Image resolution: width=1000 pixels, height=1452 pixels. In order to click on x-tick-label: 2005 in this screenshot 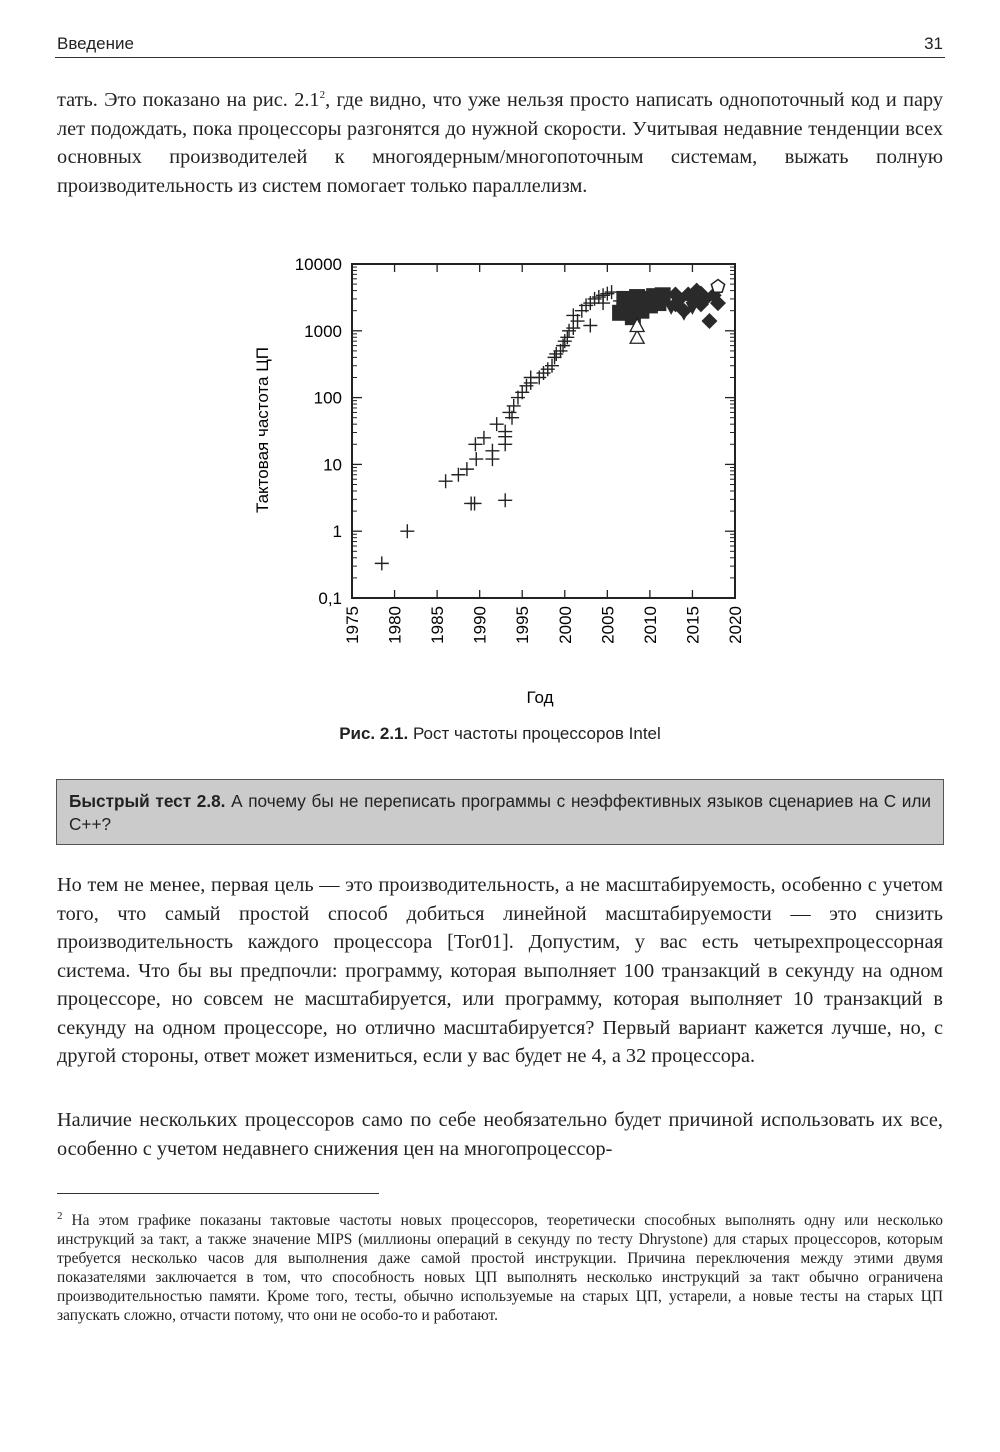, I will do `click(607, 625)`.